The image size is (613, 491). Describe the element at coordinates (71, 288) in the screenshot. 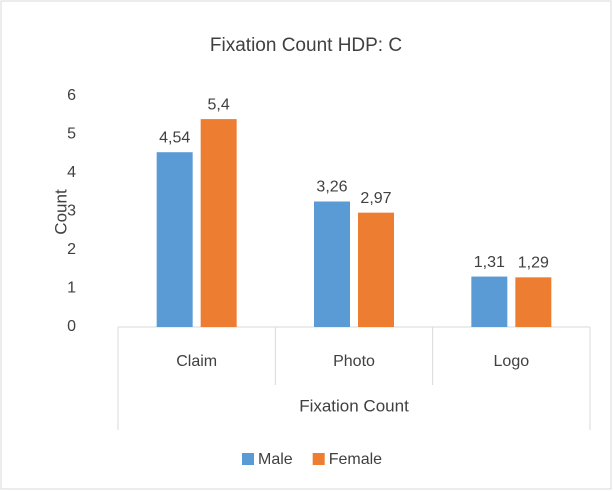

I see `y-tick-label: 1` at that location.